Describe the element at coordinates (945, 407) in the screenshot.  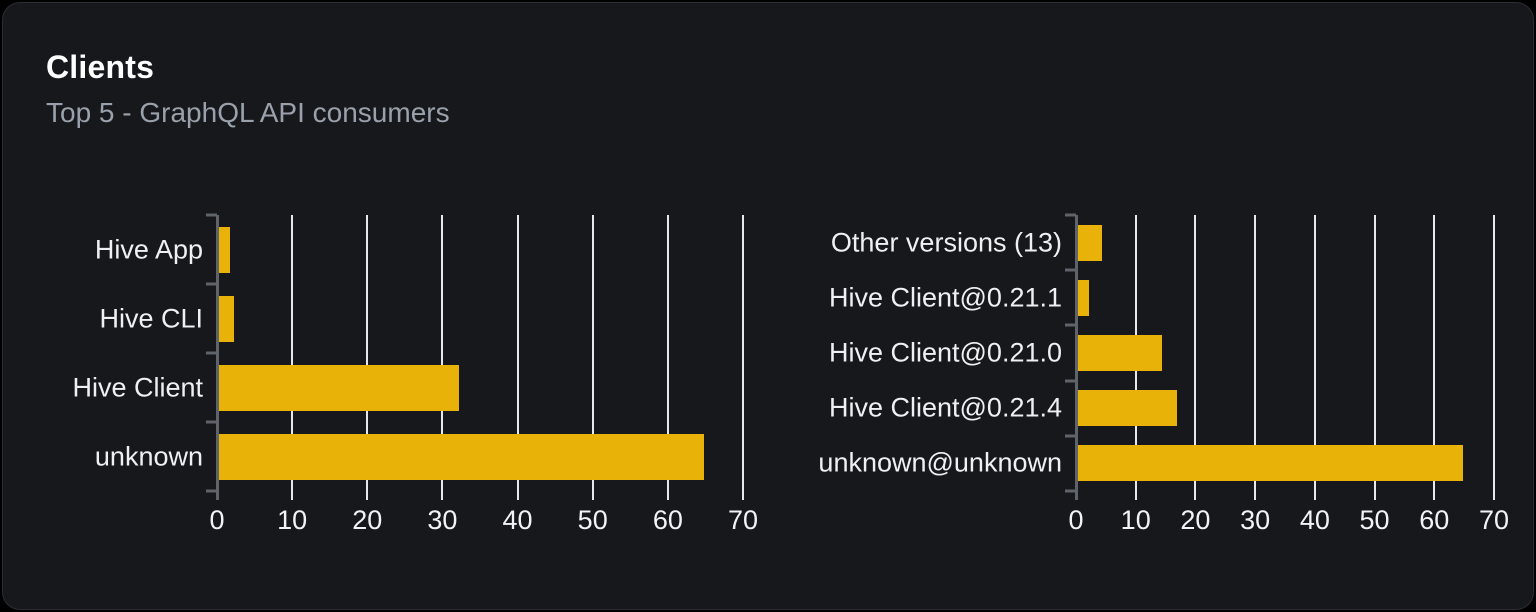
I see `category-label-hive-client-0-21-4: Hive Client@0.21.4` at that location.